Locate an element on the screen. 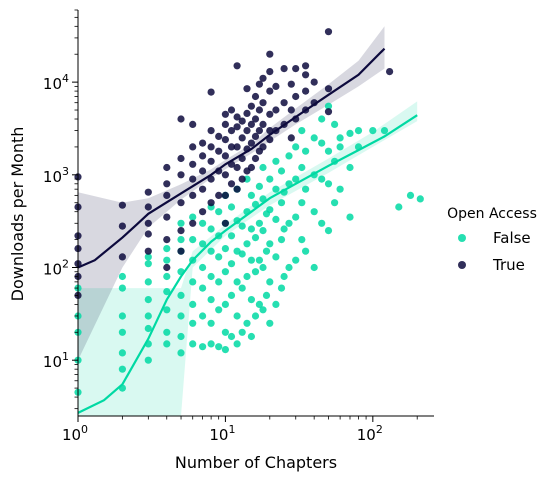 This screenshot has height=481, width=558. x-tick-label: 10² is located at coordinates (370, 433).